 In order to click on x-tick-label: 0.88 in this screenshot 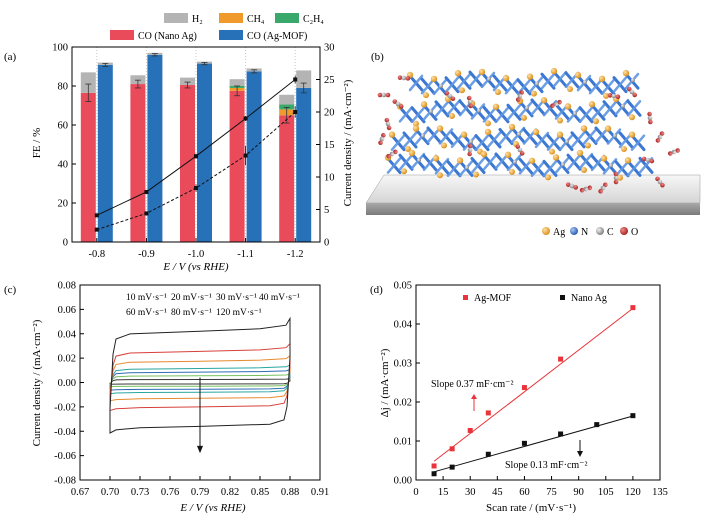, I will do `click(290, 492)`.